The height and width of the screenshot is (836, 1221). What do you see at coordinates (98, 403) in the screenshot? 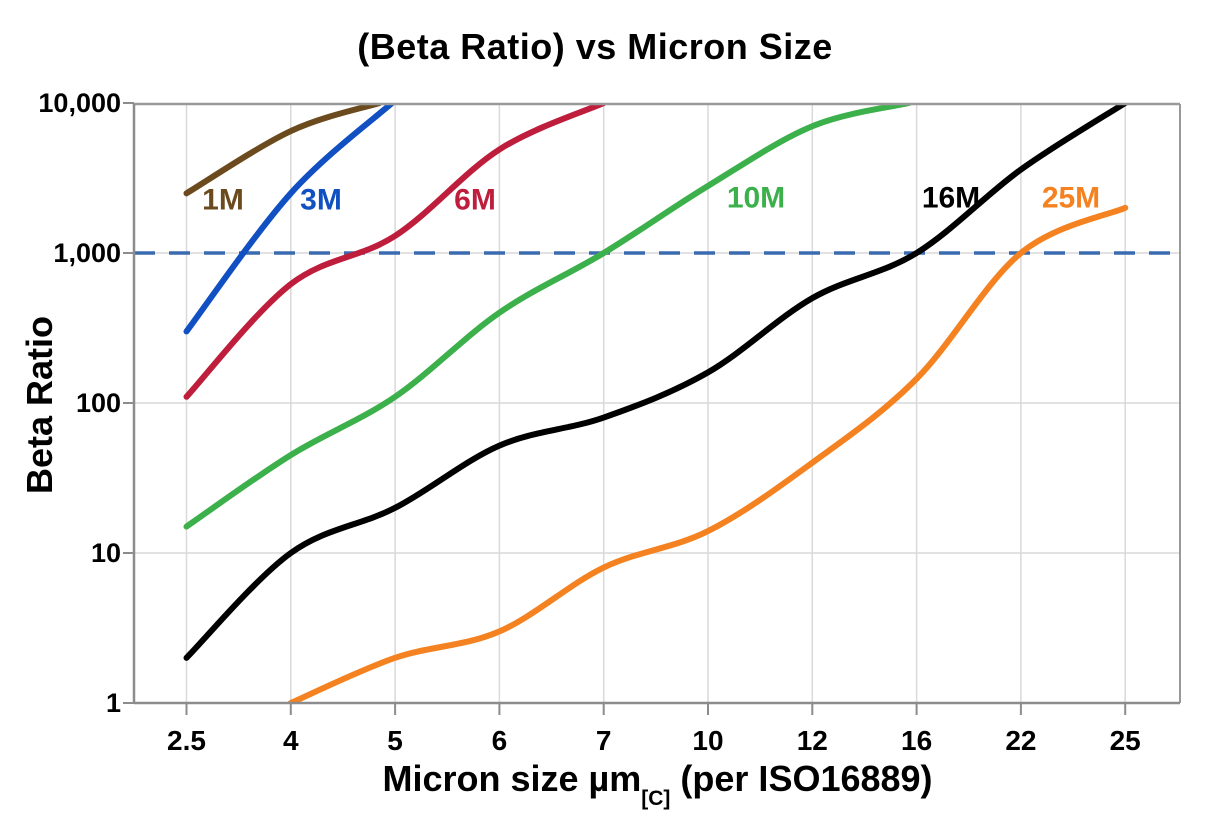
I see `y-tick-label: 100` at bounding box center [98, 403].